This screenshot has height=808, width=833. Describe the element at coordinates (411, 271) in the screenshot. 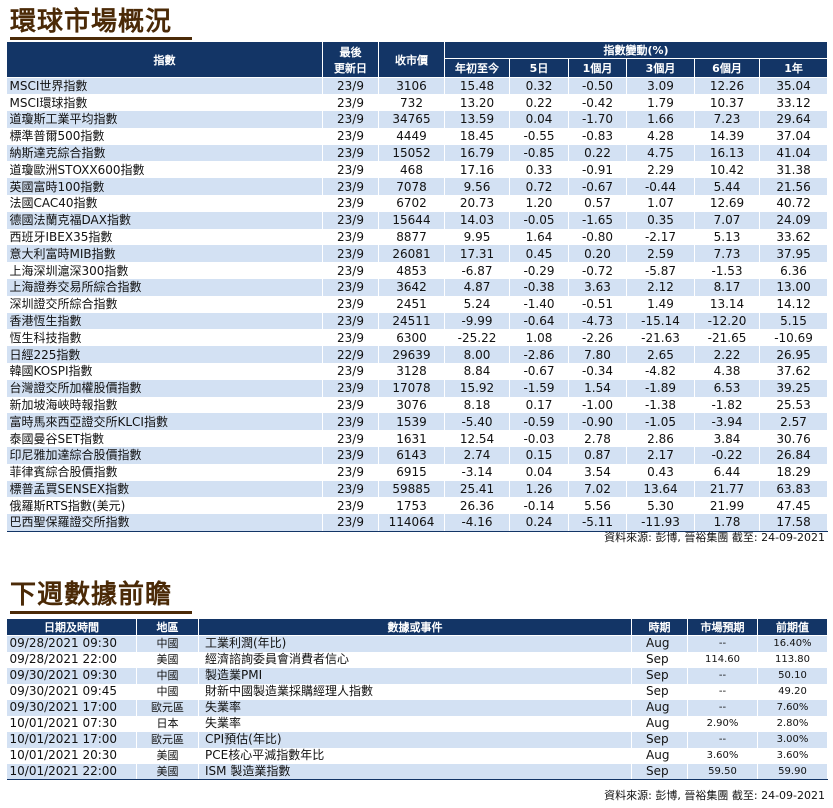

I see `close-price-cell: 4853` at that location.